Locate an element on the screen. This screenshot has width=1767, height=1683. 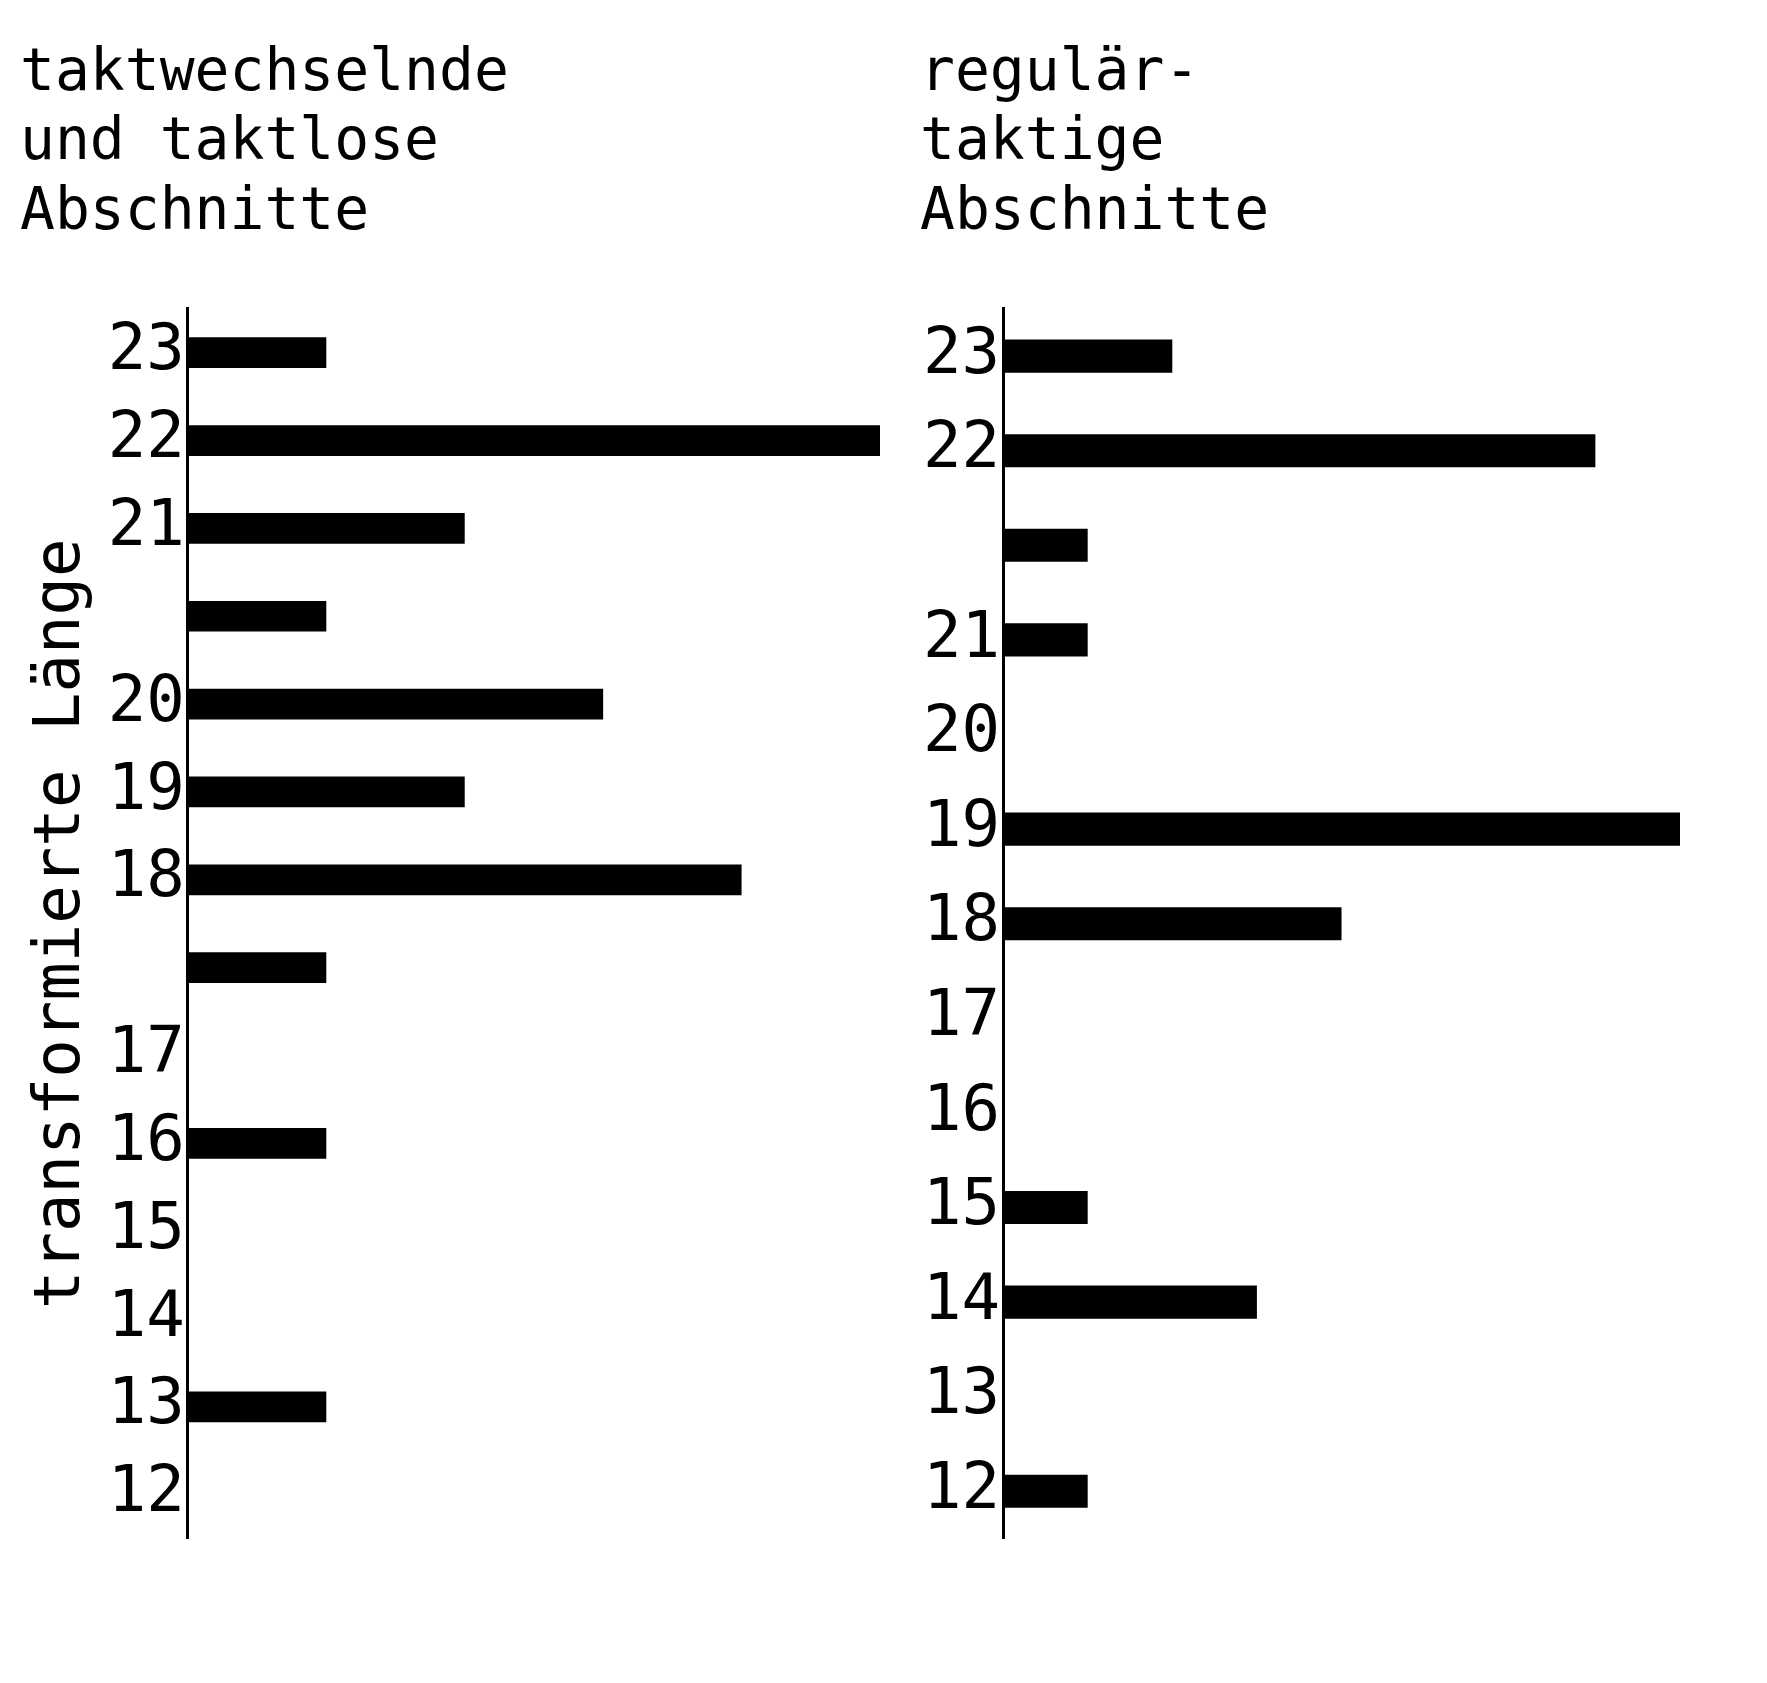
y-axis-title: transformierte Länge is located at coordinates (57, 924).